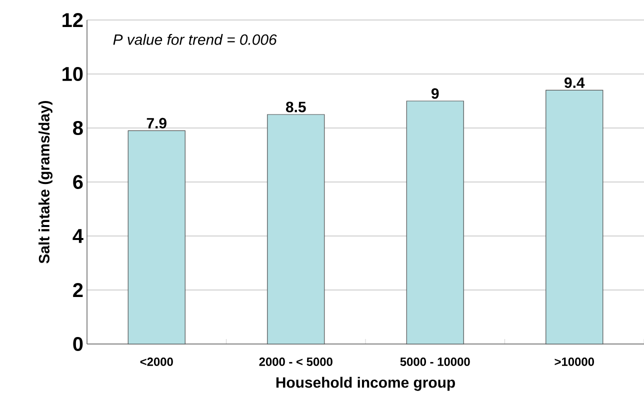 The height and width of the screenshot is (415, 644). Describe the element at coordinates (78, 344) in the screenshot. I see `y-tick-label: 0` at that location.